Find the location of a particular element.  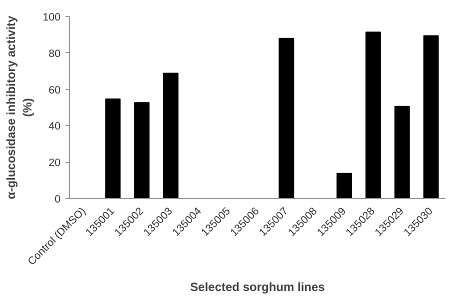

y-tick-label: 80 is located at coordinates (54, 54).